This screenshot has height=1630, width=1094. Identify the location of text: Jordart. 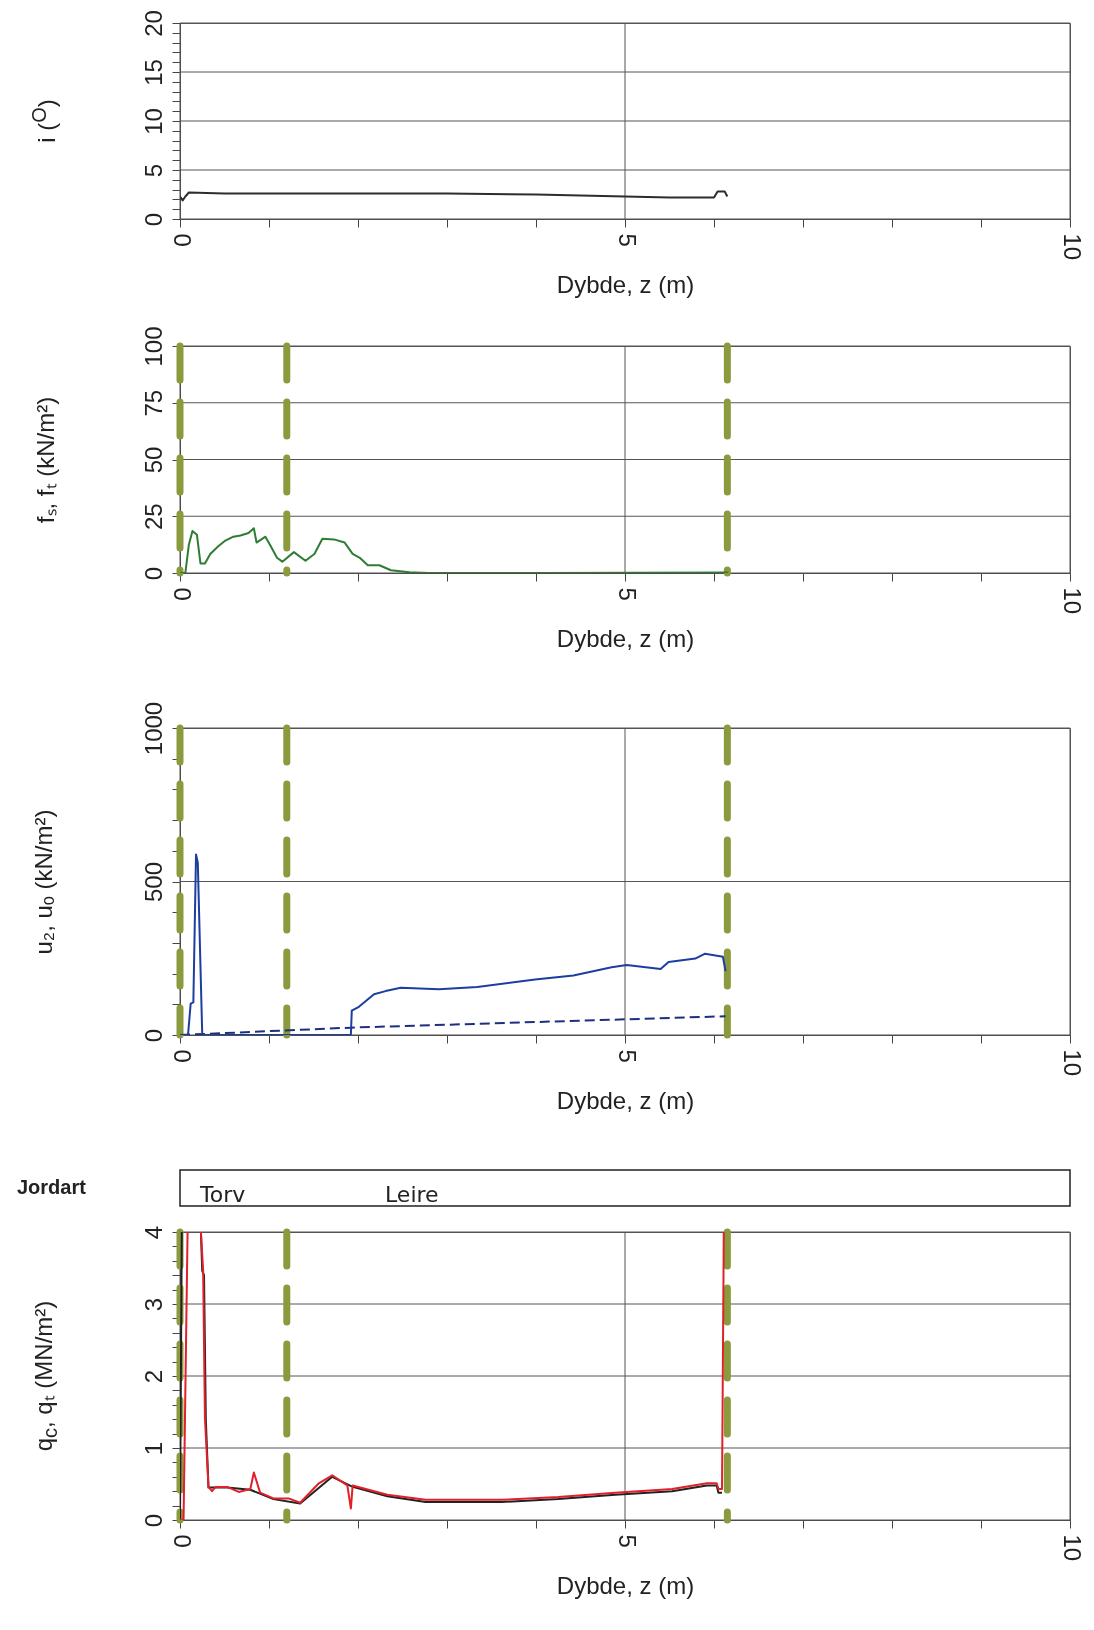
(52, 1187).